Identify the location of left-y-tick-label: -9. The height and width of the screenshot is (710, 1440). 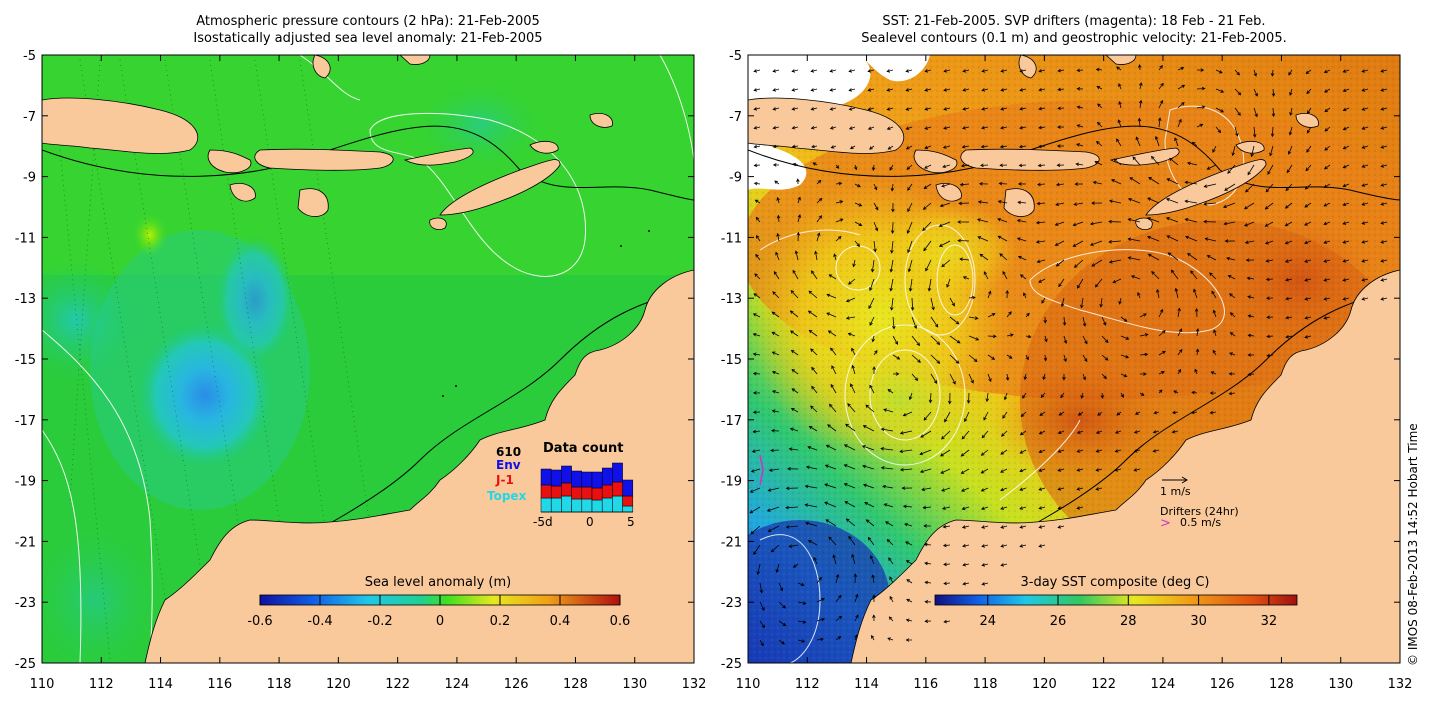
(29, 178).